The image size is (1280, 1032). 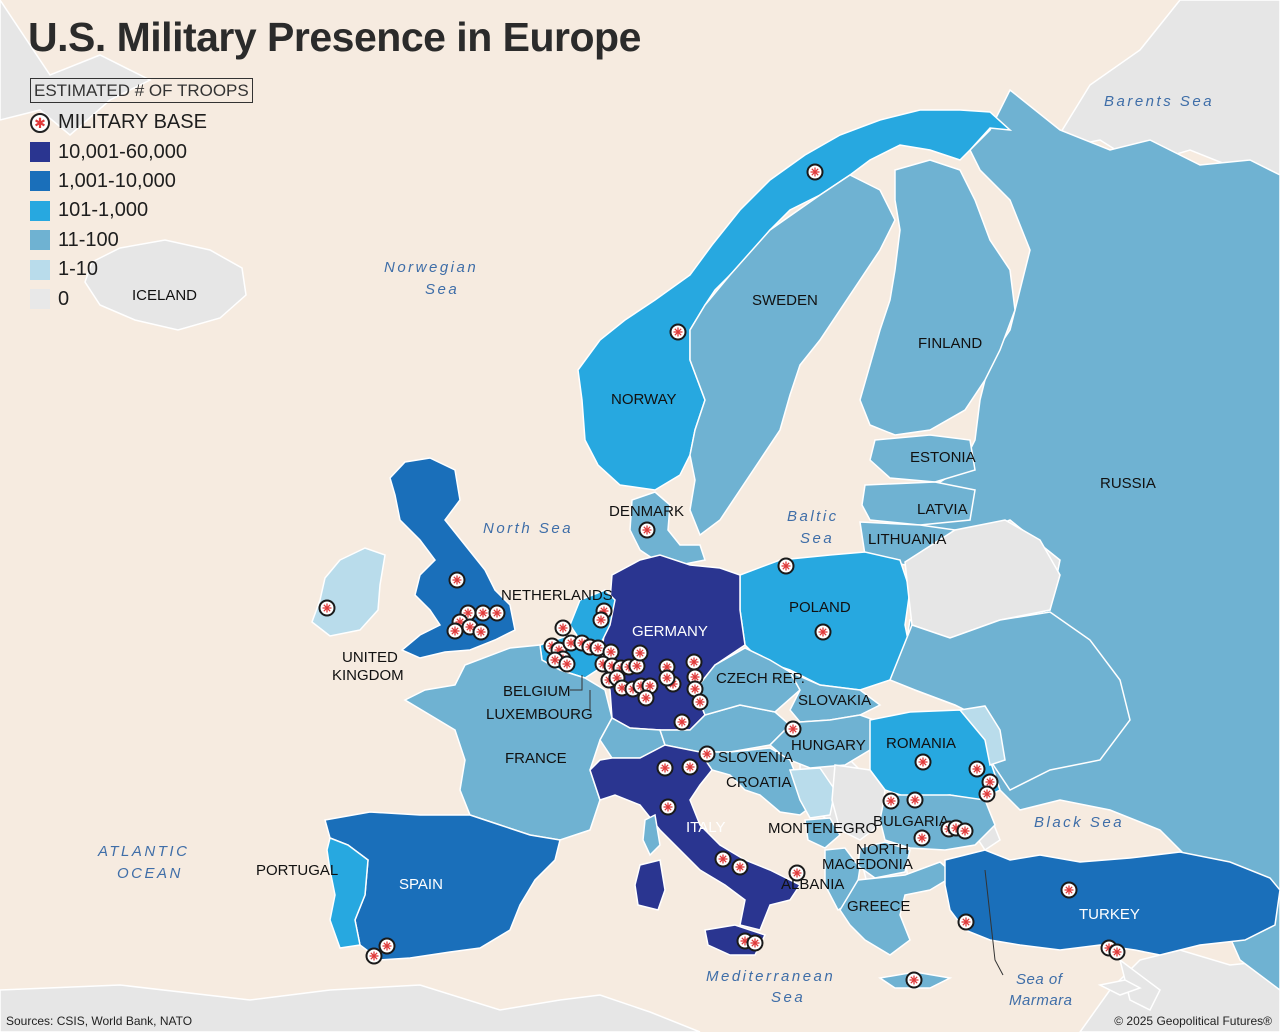 What do you see at coordinates (812, 884) in the screenshot?
I see `label-albania: ALBANIA` at bounding box center [812, 884].